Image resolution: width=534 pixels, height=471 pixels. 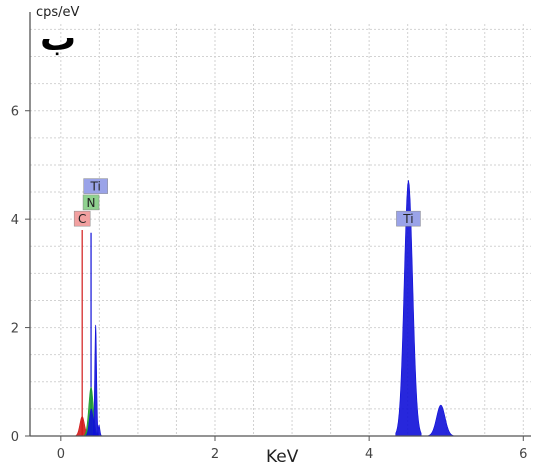 I want to click on element-label-text: N, so click(x=91, y=203).